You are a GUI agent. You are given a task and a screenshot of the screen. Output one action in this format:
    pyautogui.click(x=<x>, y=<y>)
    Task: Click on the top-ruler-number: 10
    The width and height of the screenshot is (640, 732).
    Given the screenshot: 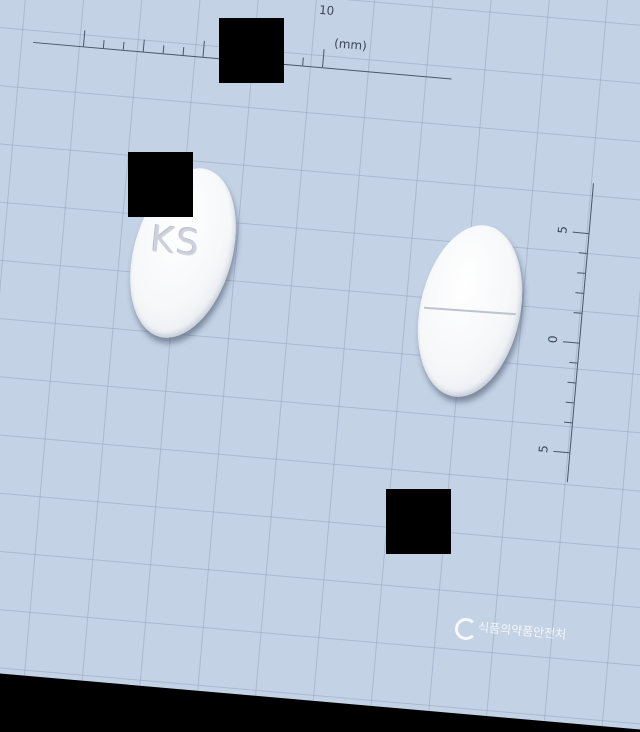 What is the action you would take?
    pyautogui.click(x=326, y=10)
    